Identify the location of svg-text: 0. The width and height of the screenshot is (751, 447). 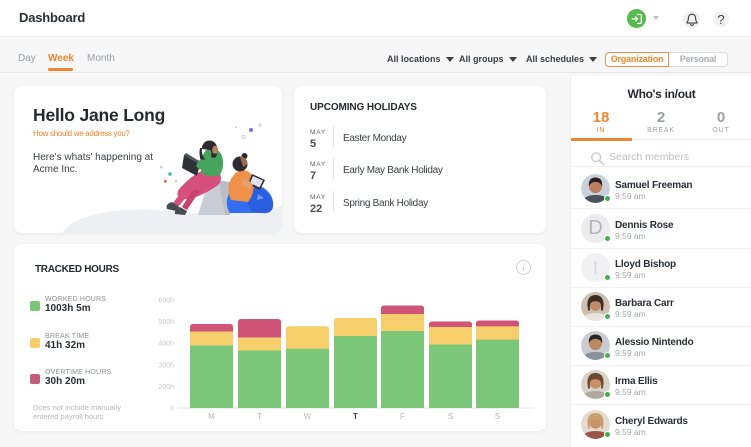
(172, 409).